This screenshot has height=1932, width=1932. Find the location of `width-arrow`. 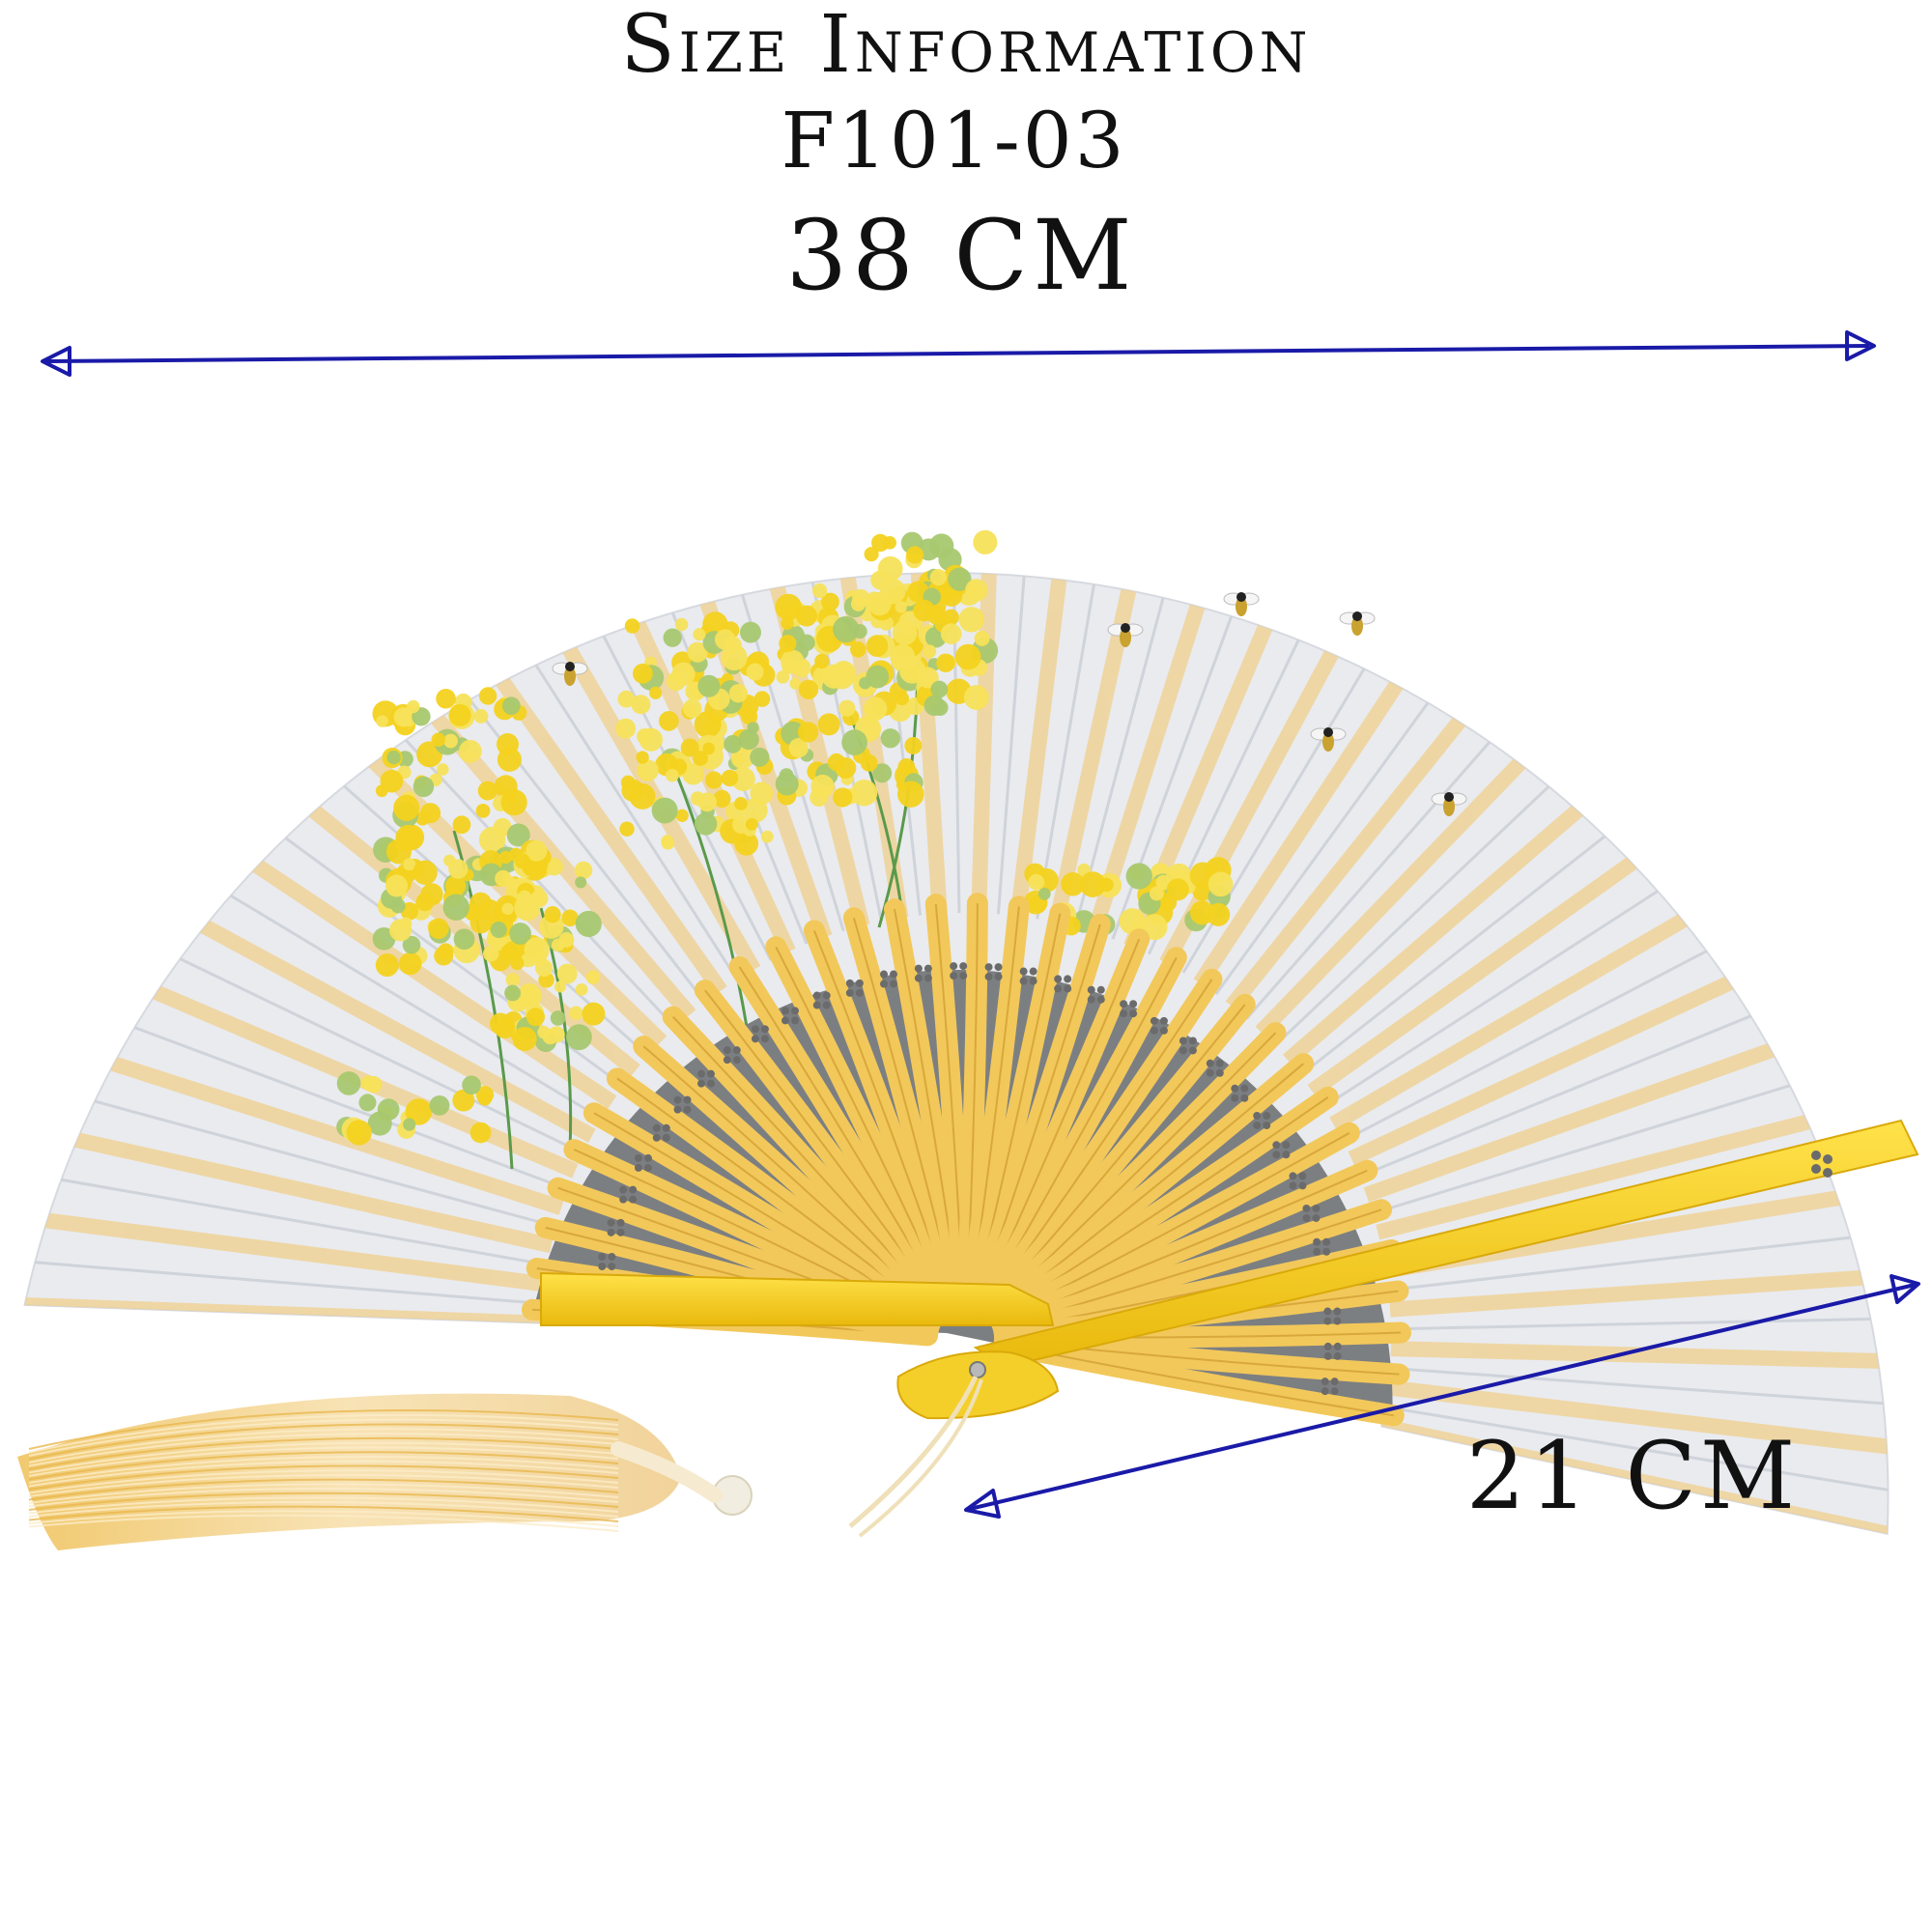

width-arrow is located at coordinates (958, 353).